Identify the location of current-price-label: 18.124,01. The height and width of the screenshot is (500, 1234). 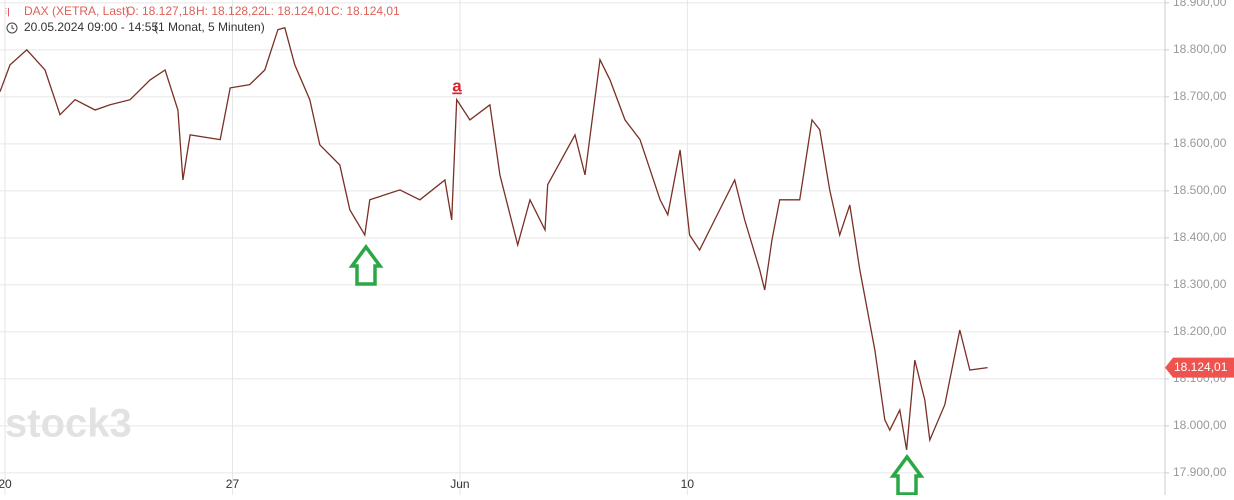
(1201, 367).